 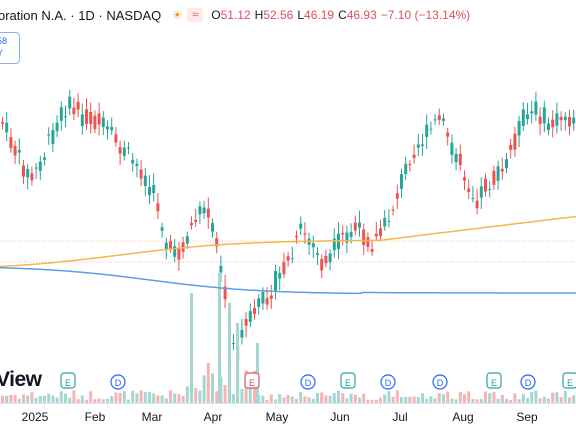 I want to click on ma-long-line, so click(x=288, y=241).